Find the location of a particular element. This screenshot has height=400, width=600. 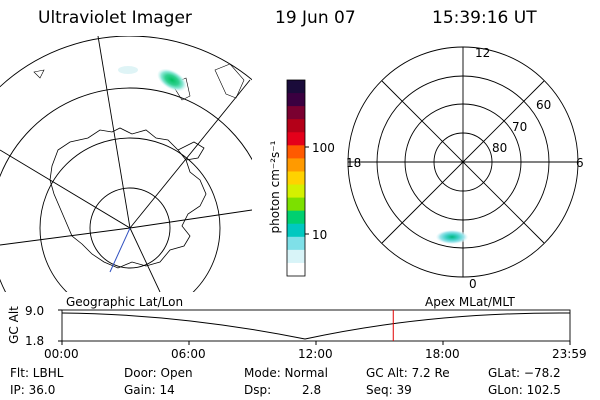

apex-label: Apex MLat/MLT is located at coordinates (470, 302).